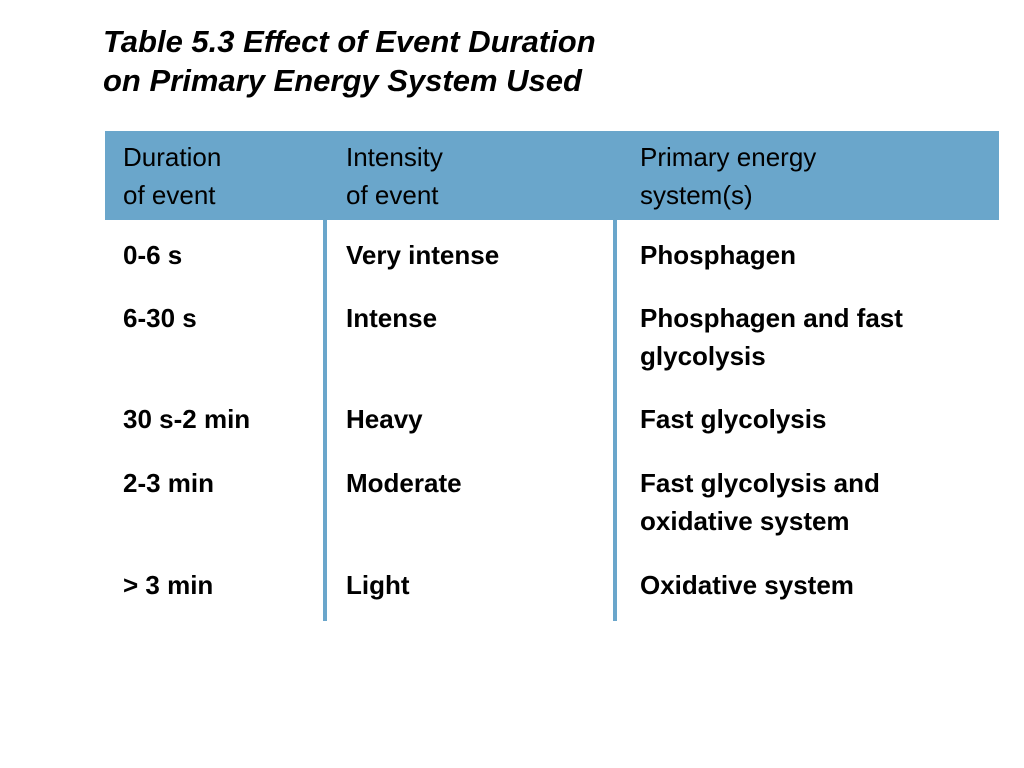 This screenshot has height=768, width=1024. Describe the element at coordinates (728, 176) in the screenshot. I see `column-header-system: Primary energy system(s)` at that location.